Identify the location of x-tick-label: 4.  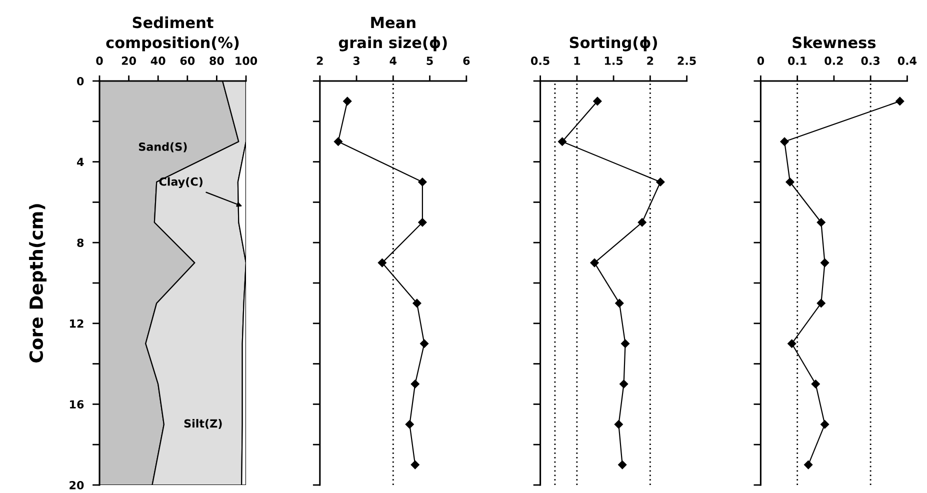
(393, 60).